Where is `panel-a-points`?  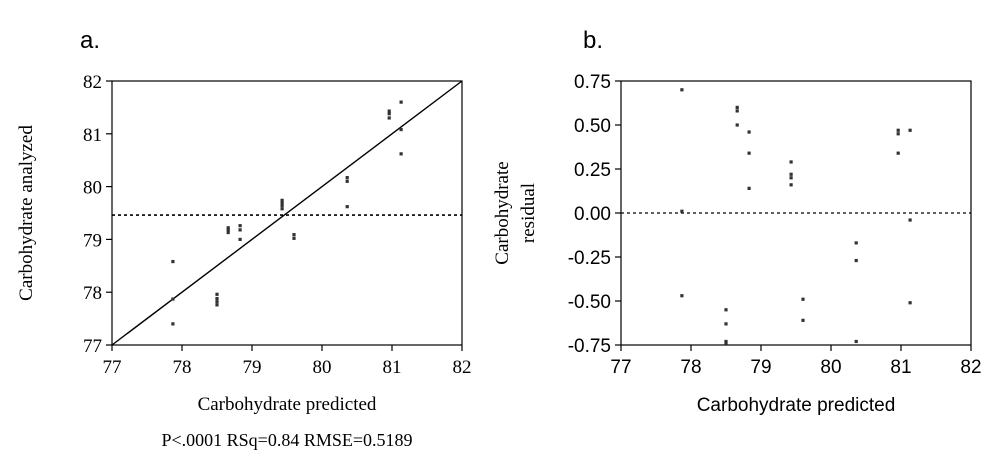
panel-a-points is located at coordinates (287, 213).